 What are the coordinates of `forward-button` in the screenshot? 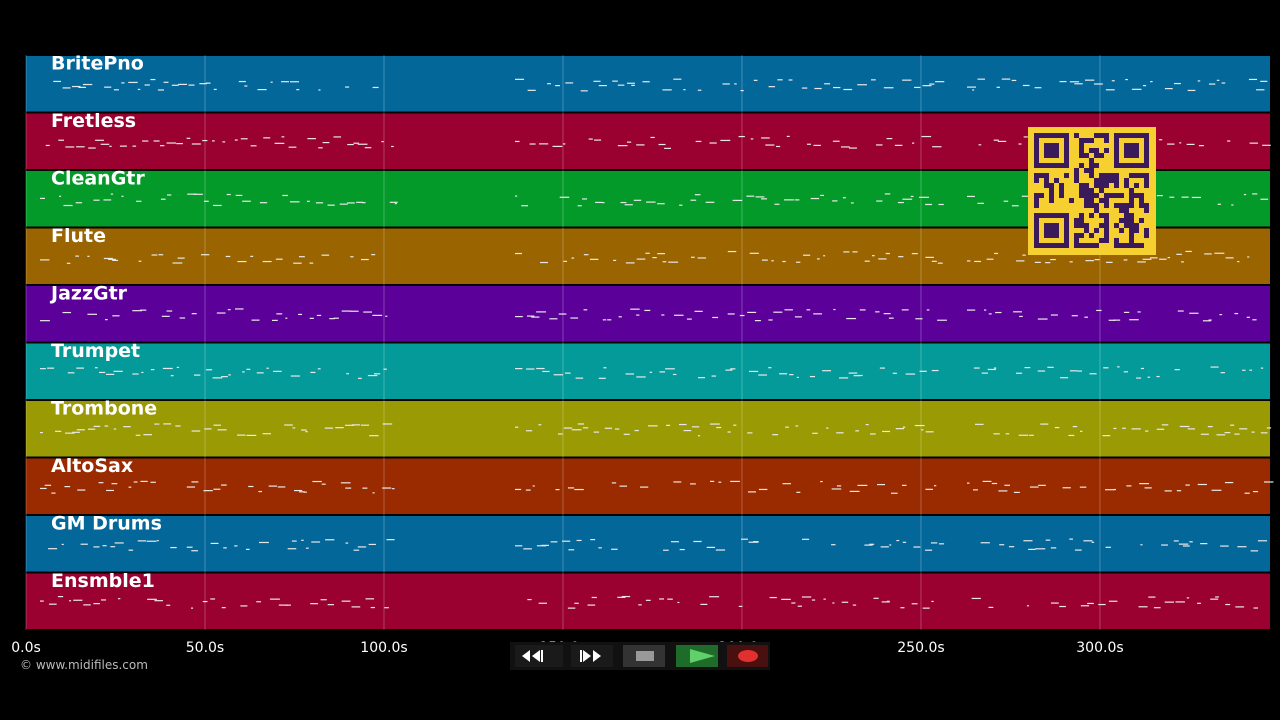 It's located at (592, 656).